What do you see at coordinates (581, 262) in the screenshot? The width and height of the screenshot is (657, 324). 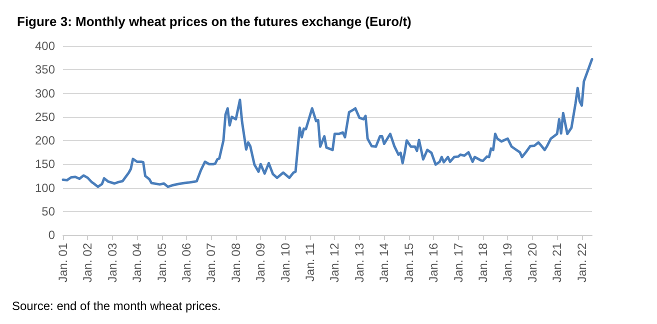 I see `x-tick-label: Jan. 22` at bounding box center [581, 262].